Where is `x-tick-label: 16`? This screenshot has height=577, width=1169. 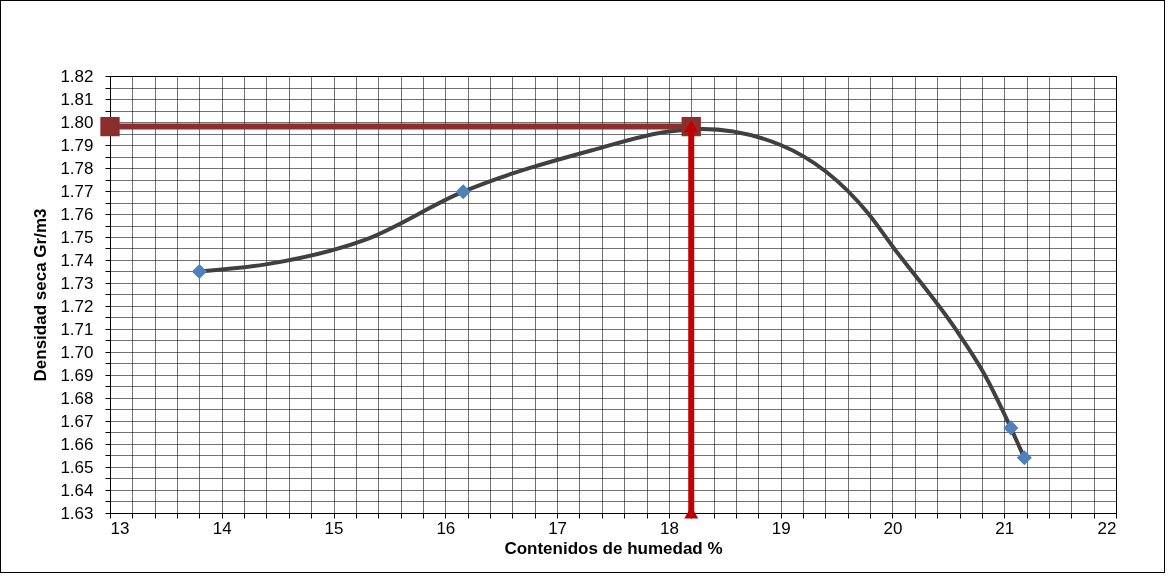 x-tick-label: 16 is located at coordinates (446, 528).